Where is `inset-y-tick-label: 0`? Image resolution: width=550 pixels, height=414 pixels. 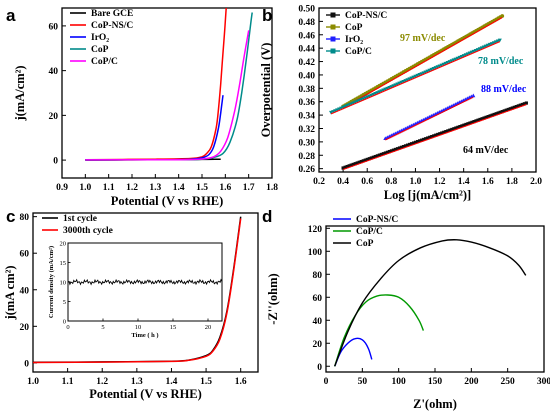 inset-y-tick-label: 0 is located at coordinates (64, 321).